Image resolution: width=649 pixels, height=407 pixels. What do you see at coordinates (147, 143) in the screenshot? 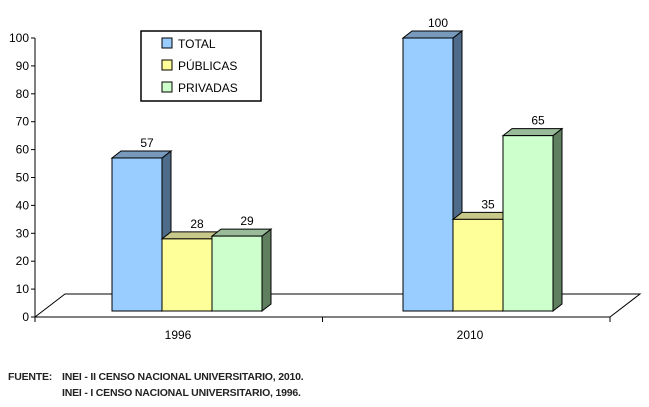
I see `bar-value-label: 57` at bounding box center [147, 143].